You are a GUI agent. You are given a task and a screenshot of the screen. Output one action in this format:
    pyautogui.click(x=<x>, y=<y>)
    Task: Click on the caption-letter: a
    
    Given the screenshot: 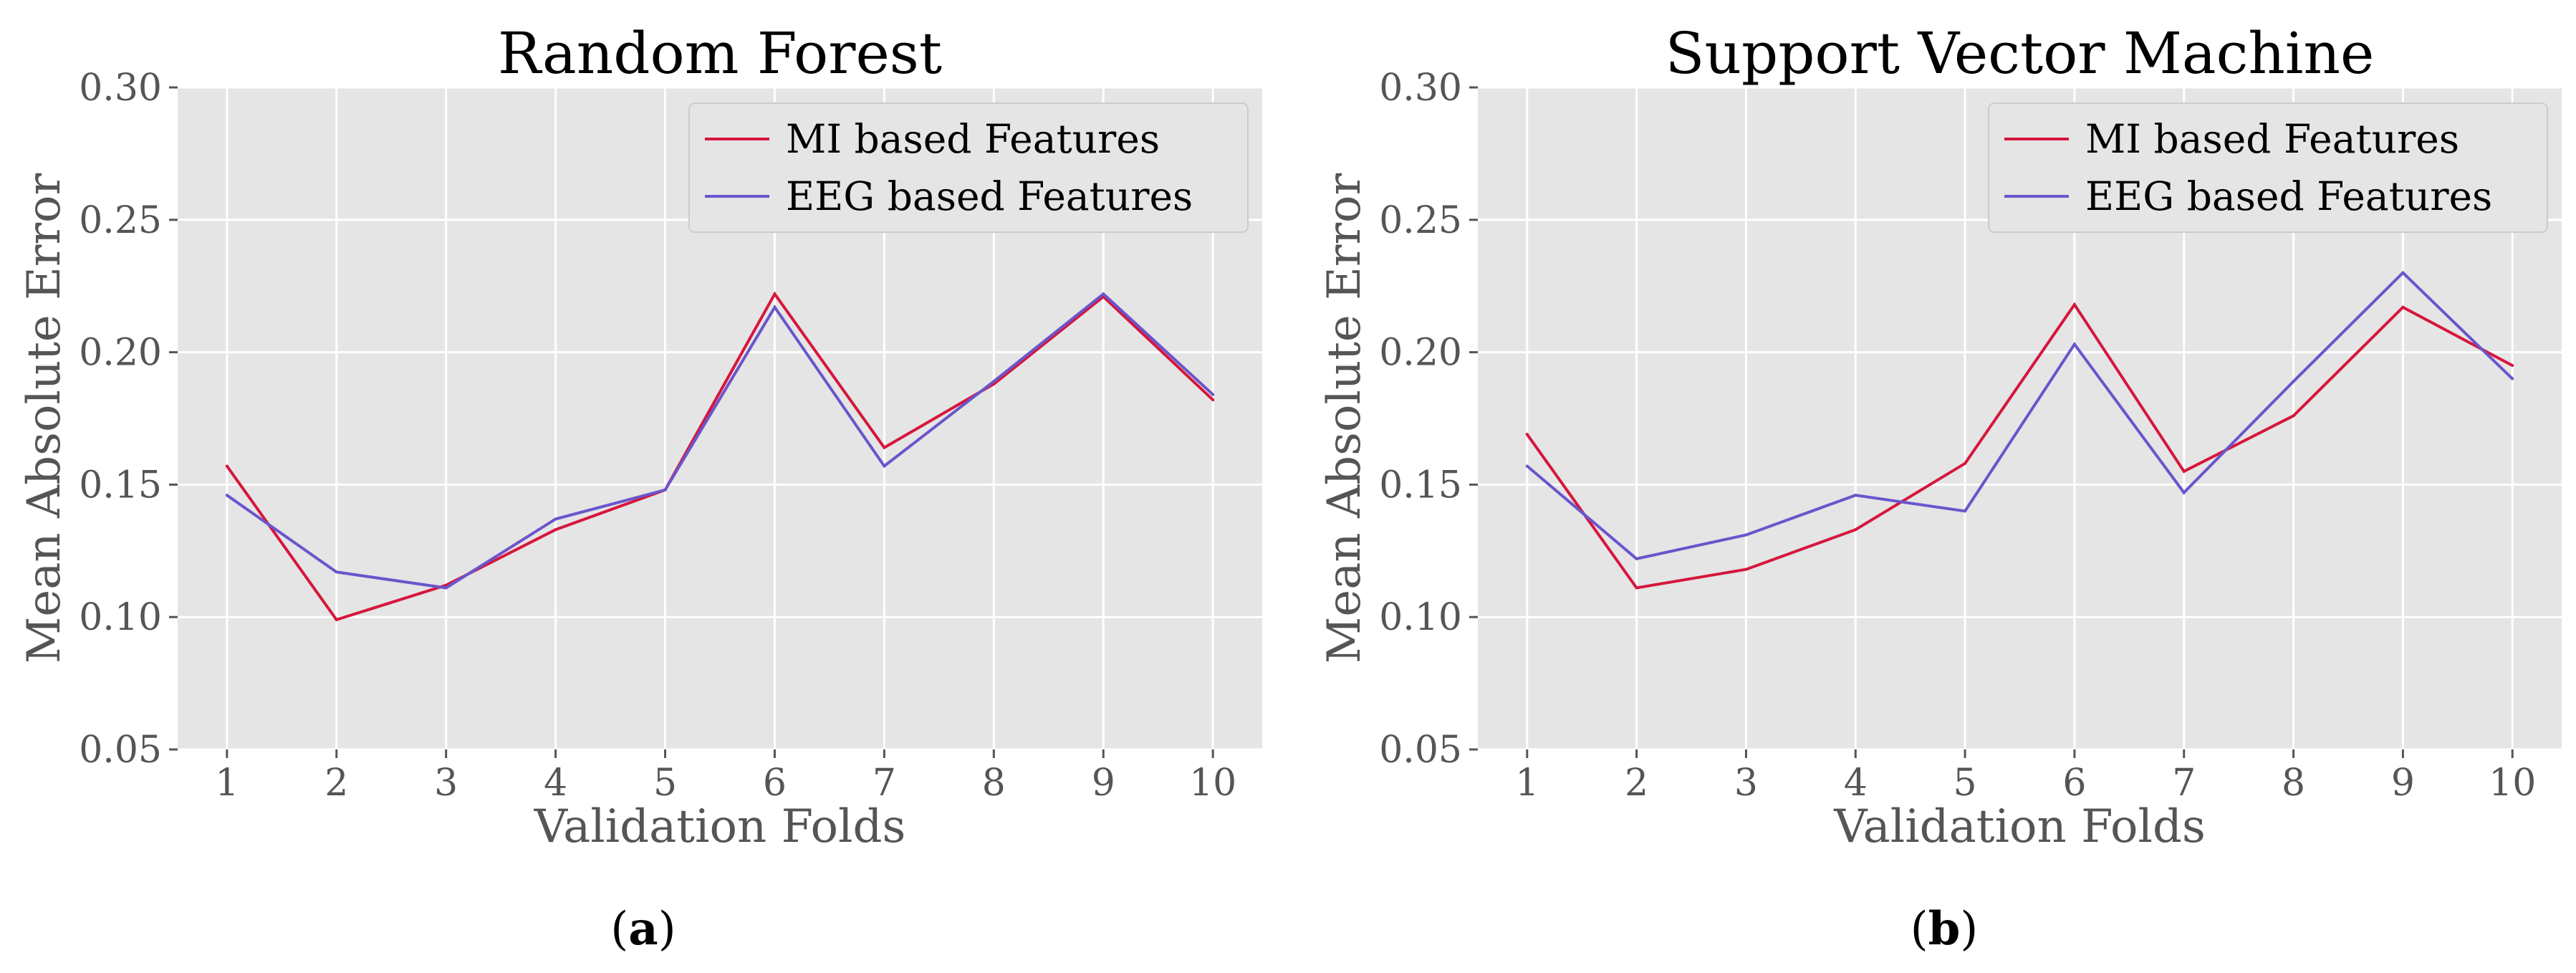 What is the action you would take?
    pyautogui.click(x=643, y=929)
    